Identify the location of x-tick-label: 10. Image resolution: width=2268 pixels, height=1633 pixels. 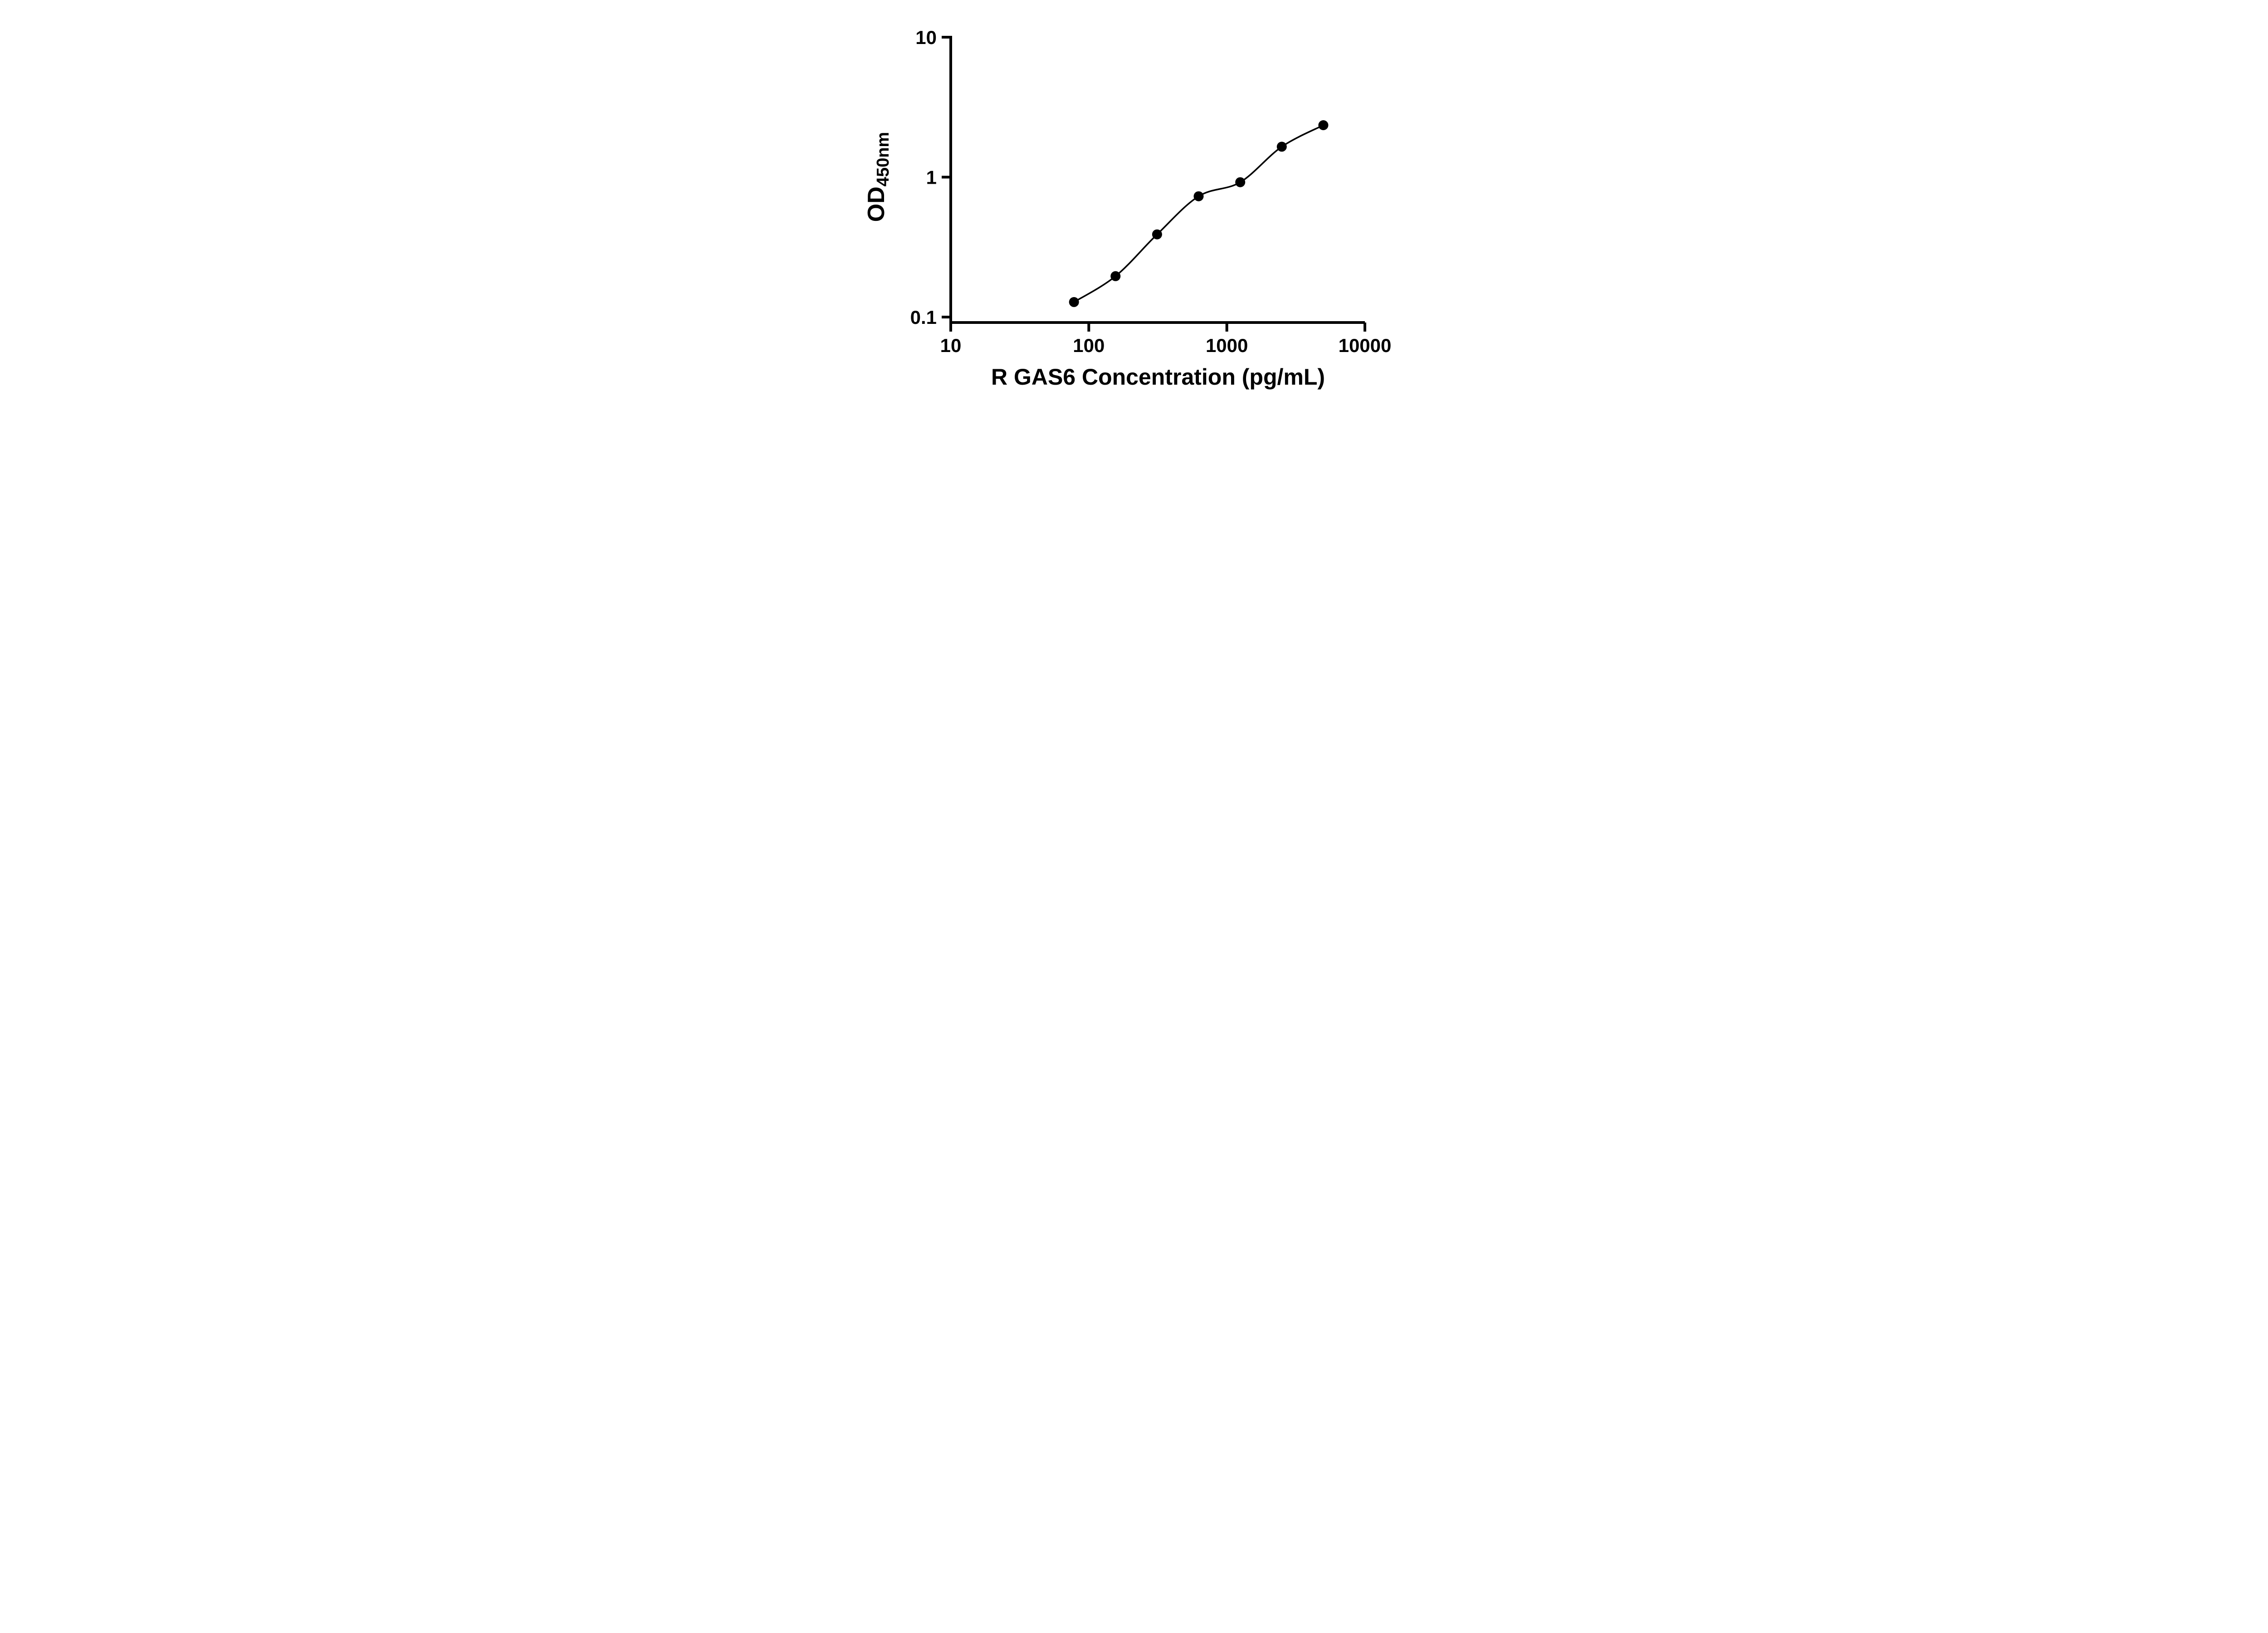
(951, 345).